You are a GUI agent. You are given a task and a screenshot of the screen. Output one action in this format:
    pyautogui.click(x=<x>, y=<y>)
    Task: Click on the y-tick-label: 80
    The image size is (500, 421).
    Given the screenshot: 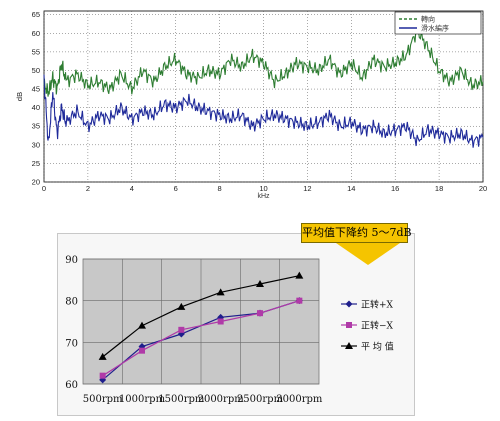 What is the action you would take?
    pyautogui.click(x=71, y=302)
    